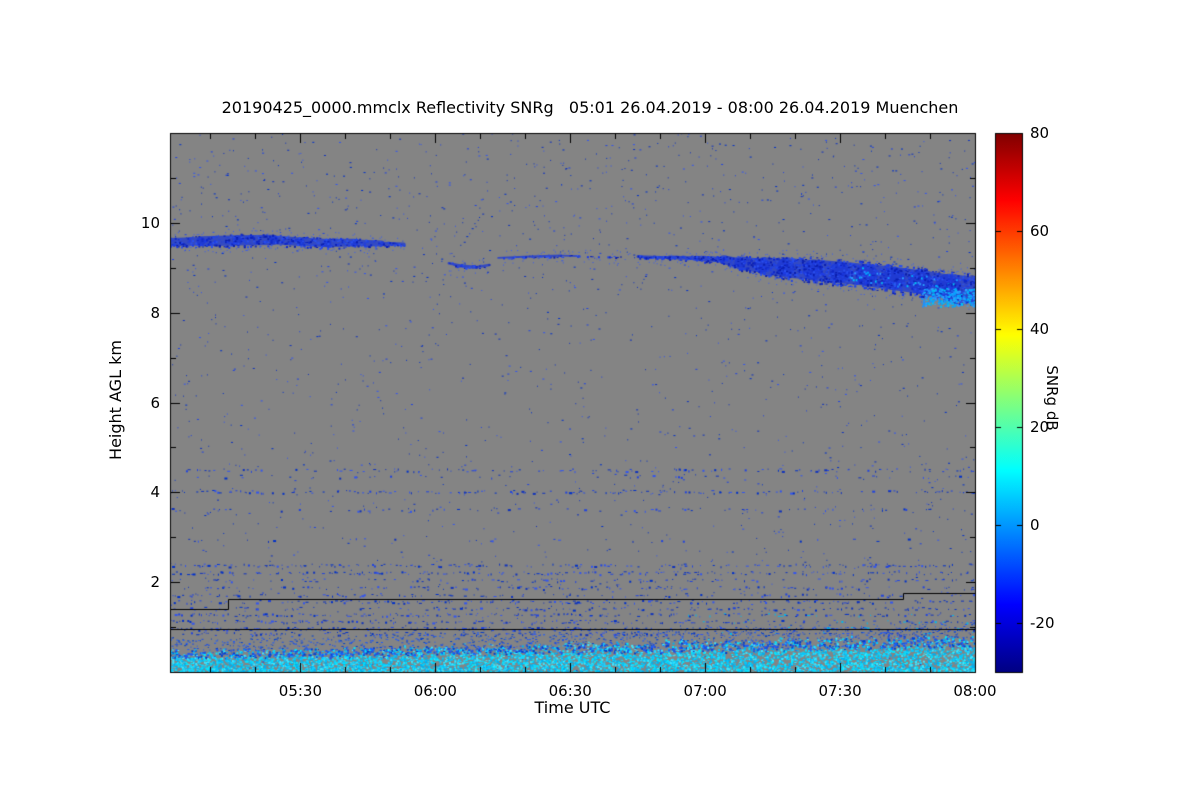 The image size is (1200, 800). What do you see at coordinates (1040, 133) in the screenshot?
I see `colorbar-tick-label: 80` at bounding box center [1040, 133].